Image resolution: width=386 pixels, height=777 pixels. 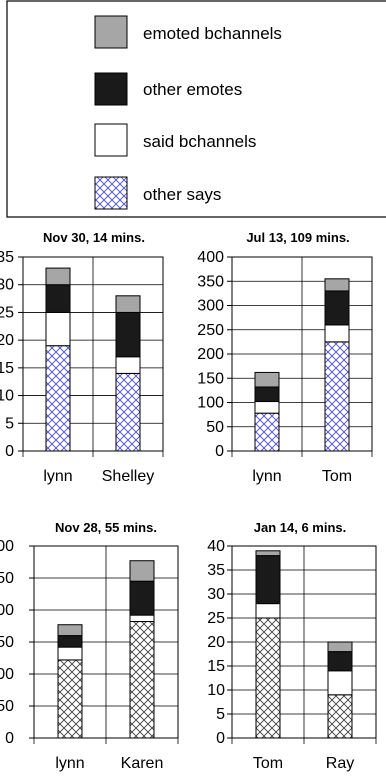 I want to click on bar-segment-emoted-bchannels-karen, so click(x=142, y=571).